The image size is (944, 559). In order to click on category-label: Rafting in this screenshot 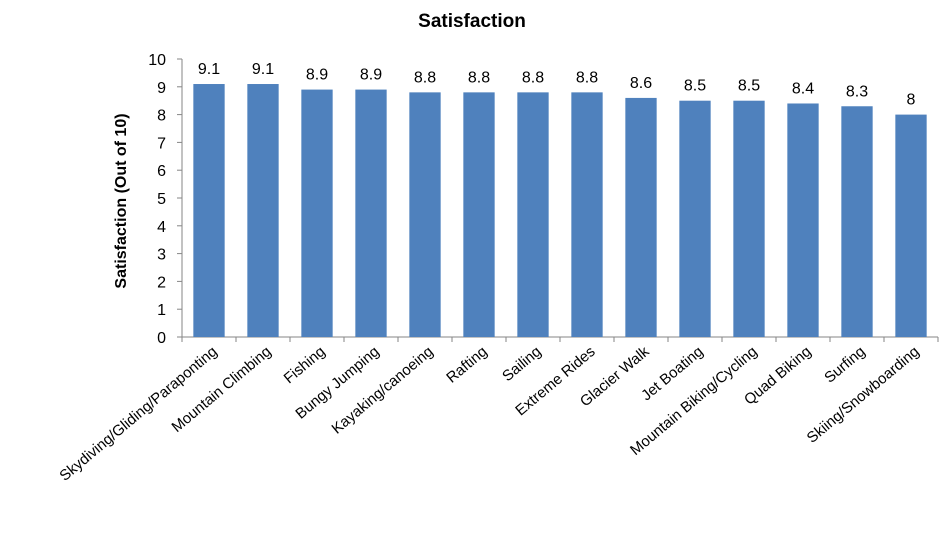, I will do `click(466, 365)`.